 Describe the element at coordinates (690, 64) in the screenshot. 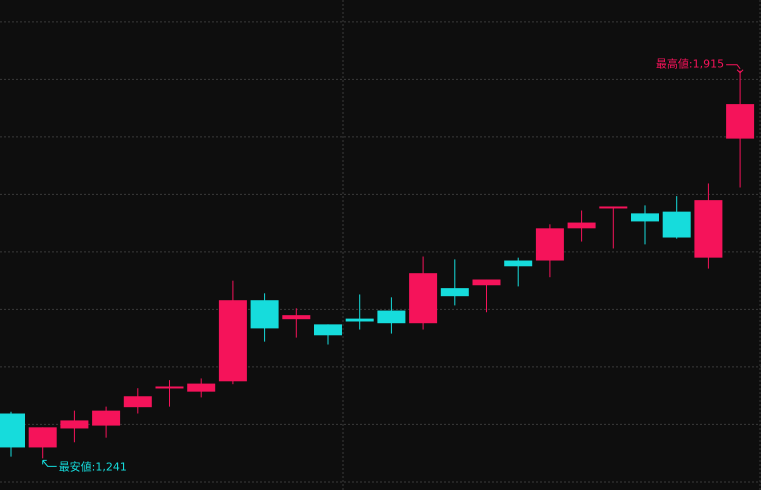

I see `annotation-text: 最高値:1,915` at that location.